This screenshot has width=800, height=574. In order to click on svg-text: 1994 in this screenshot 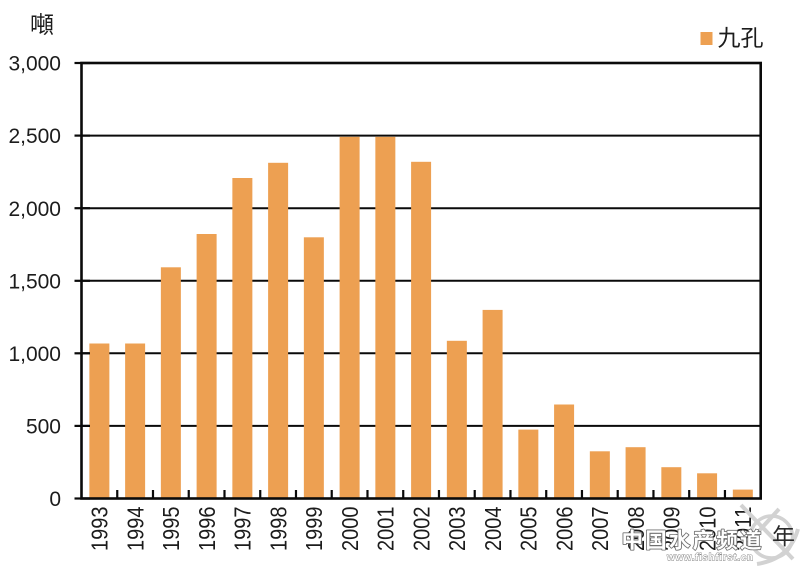, I will do `click(135, 528)`.